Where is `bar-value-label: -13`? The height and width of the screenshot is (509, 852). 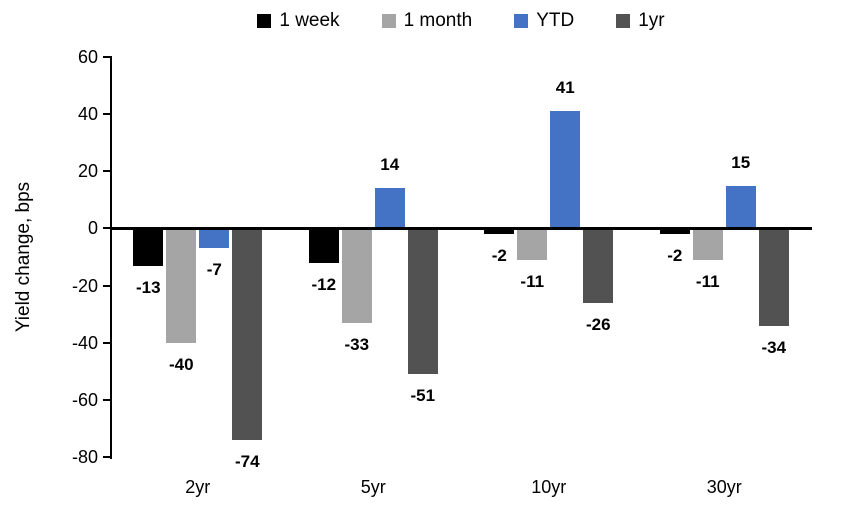 bar-value-label: -13 is located at coordinates (148, 287).